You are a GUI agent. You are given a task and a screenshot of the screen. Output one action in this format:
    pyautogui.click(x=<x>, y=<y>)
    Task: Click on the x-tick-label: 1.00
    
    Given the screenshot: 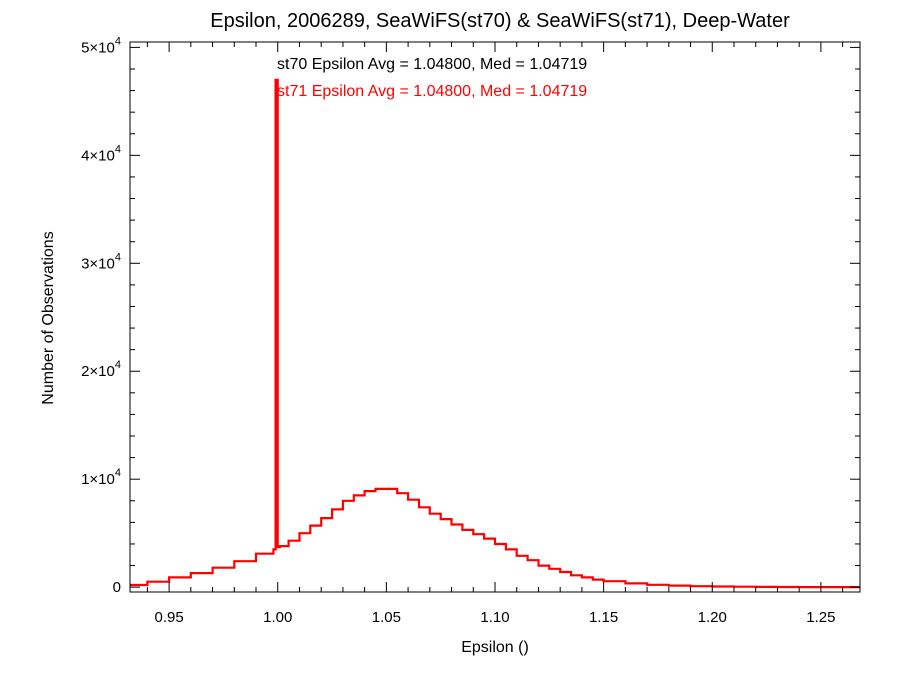 What is the action you would take?
    pyautogui.click(x=277, y=617)
    